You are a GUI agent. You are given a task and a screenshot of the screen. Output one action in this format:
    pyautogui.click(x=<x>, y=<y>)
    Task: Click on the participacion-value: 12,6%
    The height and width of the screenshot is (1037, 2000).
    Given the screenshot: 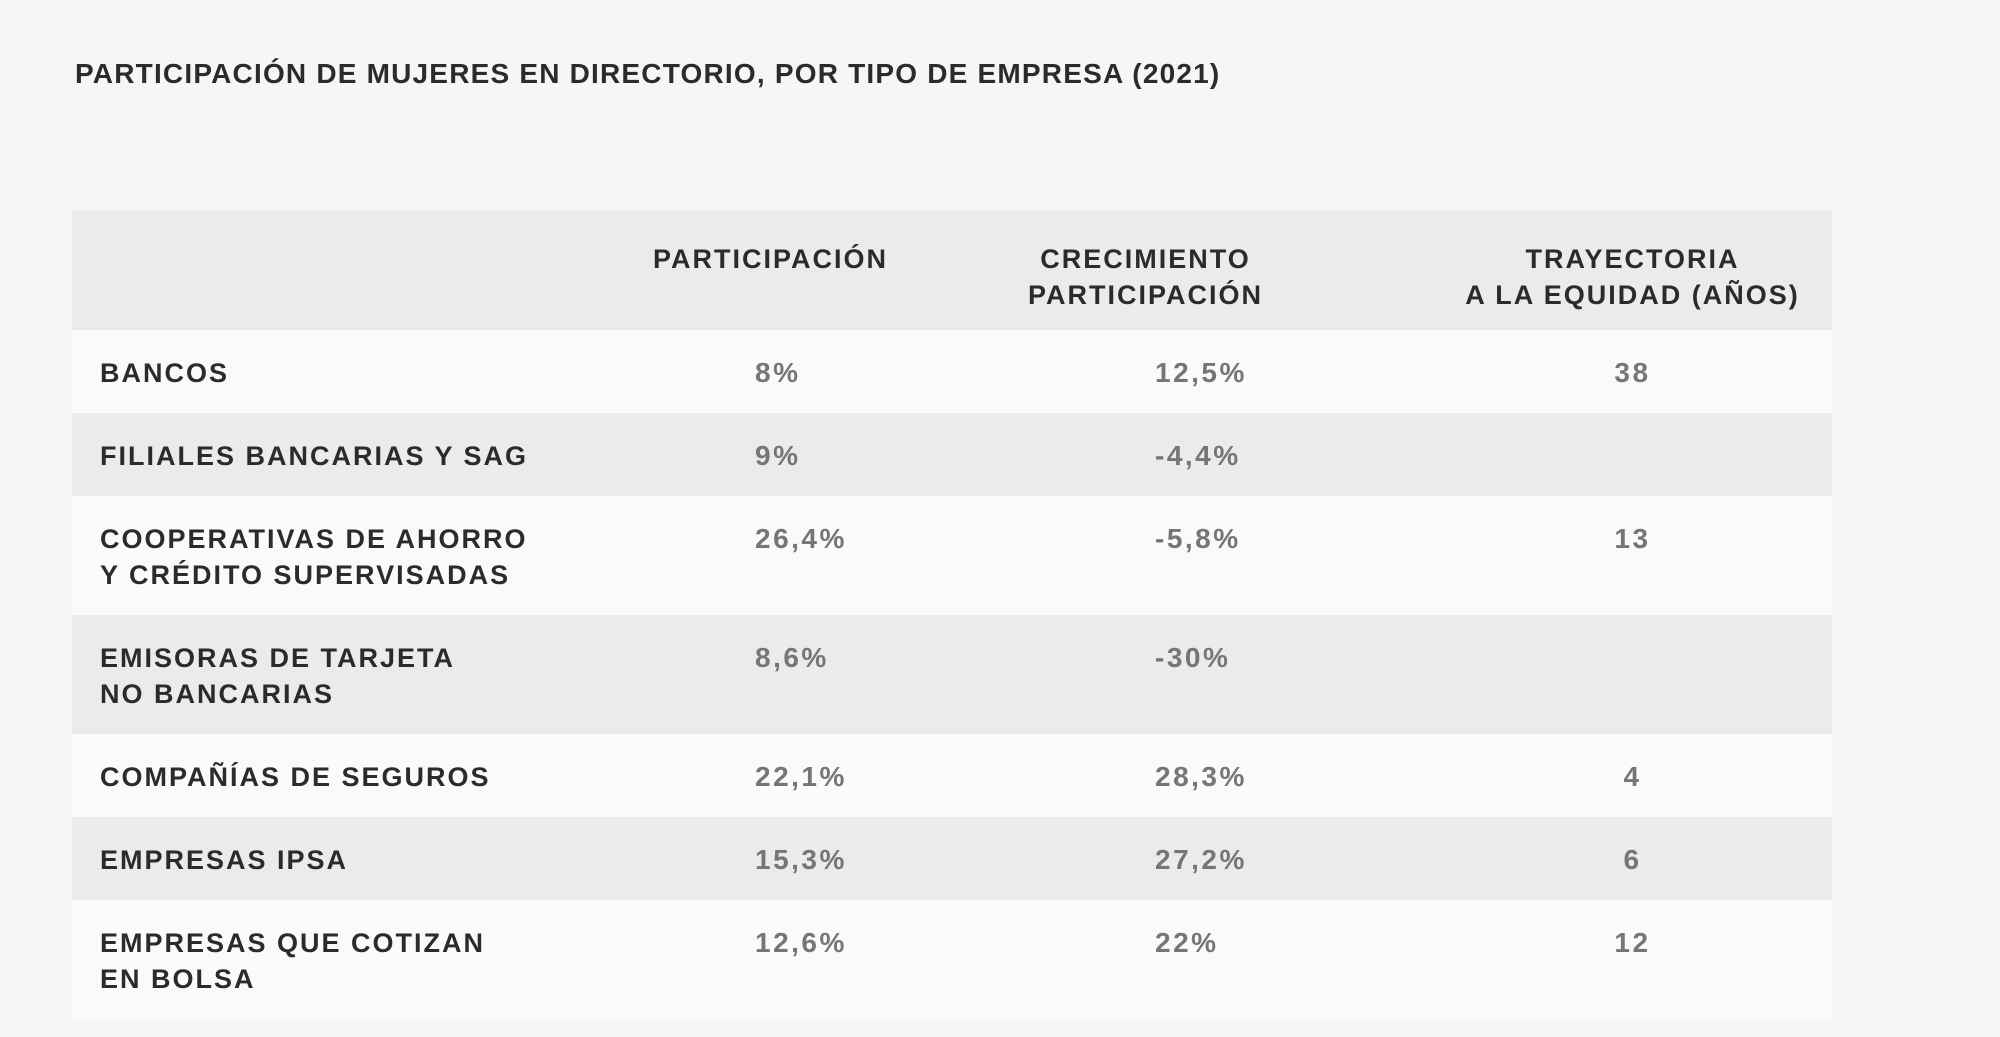 What is the action you would take?
    pyautogui.click(x=801, y=942)
    